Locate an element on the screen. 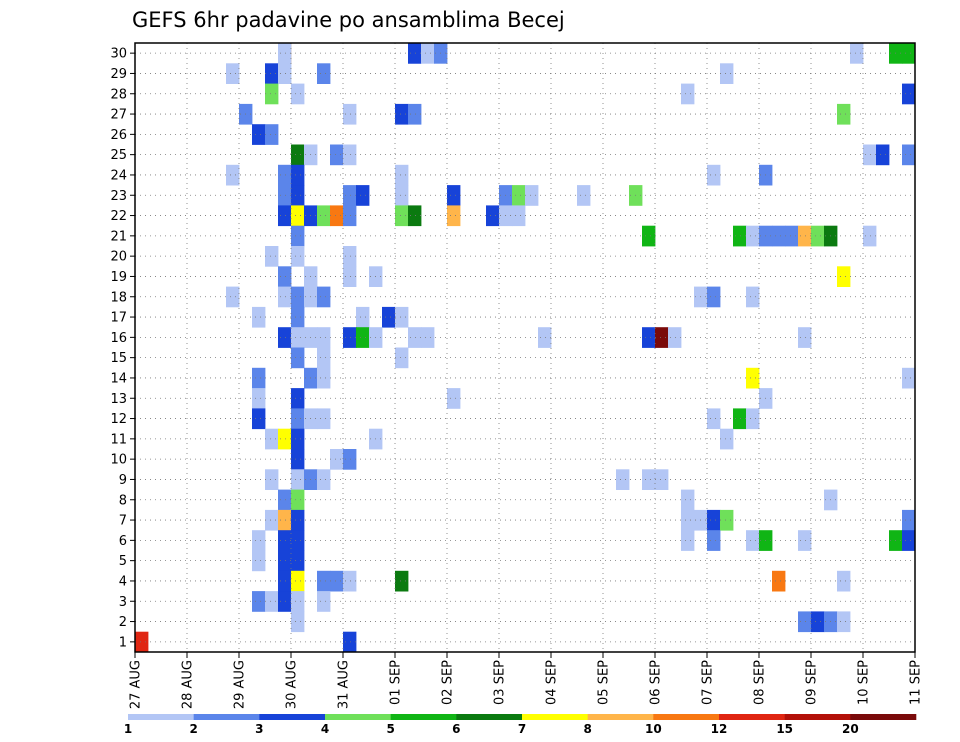 The height and width of the screenshot is (742, 960). x-tick-label: 27 AUG is located at coordinates (136, 684).